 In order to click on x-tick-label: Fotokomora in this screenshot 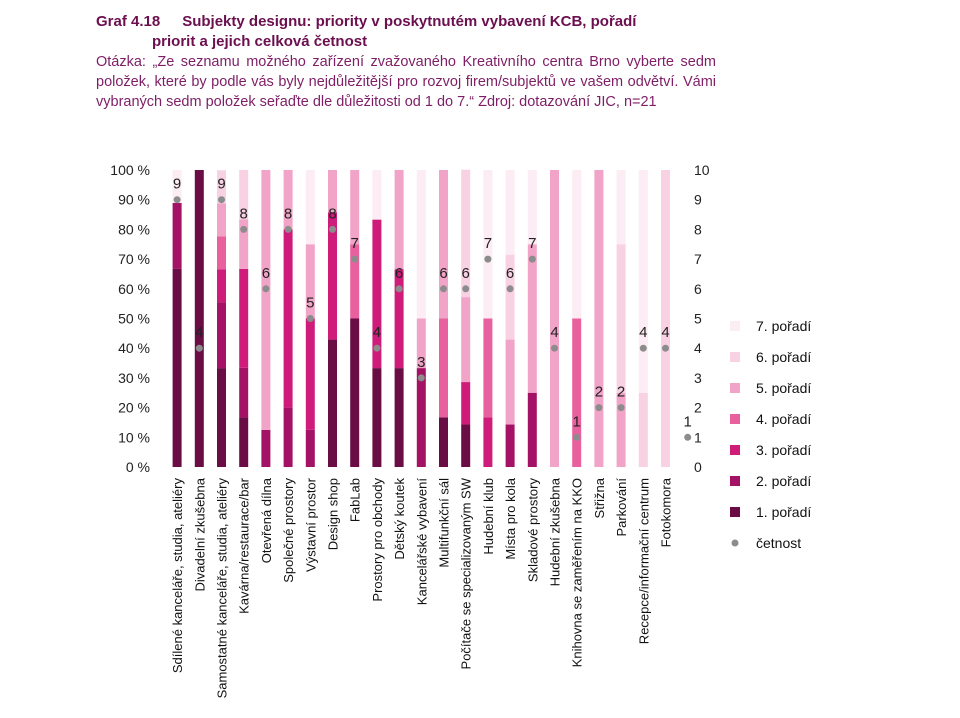, I will do `click(666, 512)`.